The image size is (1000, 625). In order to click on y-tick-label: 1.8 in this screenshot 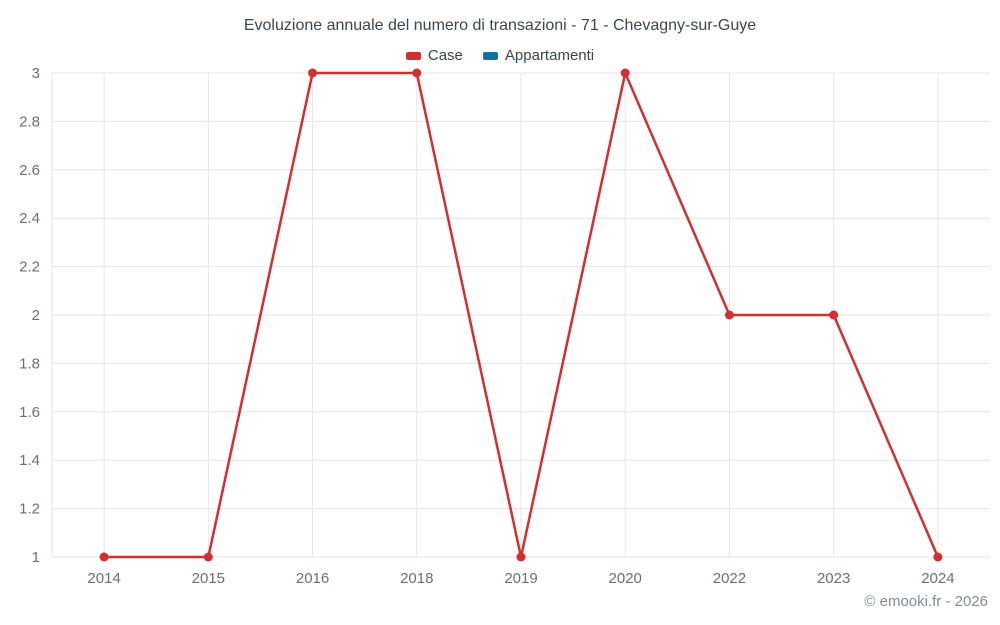, I will do `click(29, 363)`.